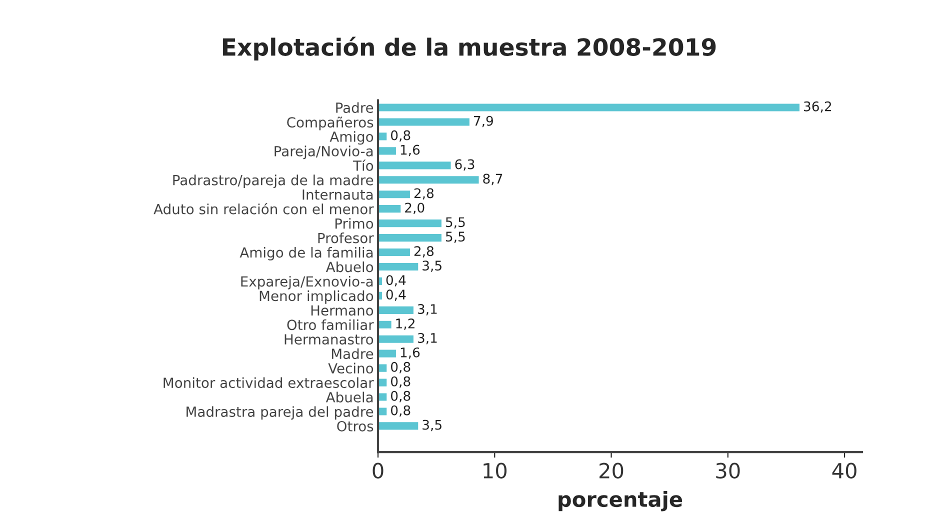 This screenshot has height=525, width=938. Describe the element at coordinates (844, 470) in the screenshot. I see `x-tick-label: 40` at that location.